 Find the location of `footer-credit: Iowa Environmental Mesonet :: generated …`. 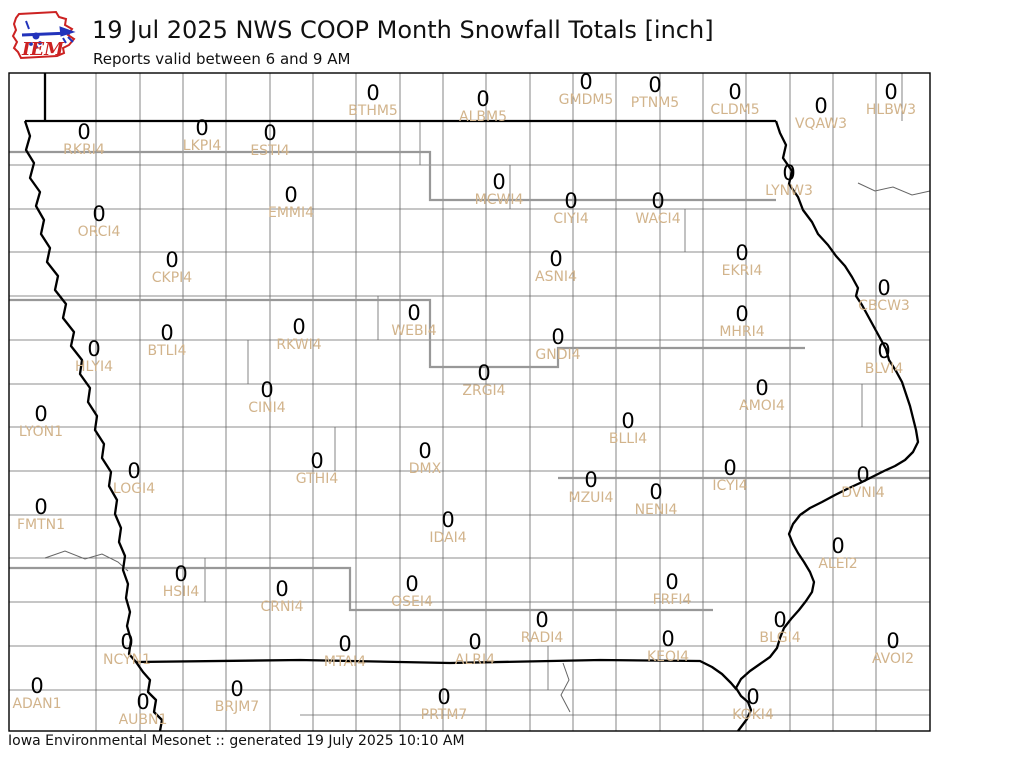

footer-credit: Iowa Environmental Mesonet :: generated … is located at coordinates (236, 741).